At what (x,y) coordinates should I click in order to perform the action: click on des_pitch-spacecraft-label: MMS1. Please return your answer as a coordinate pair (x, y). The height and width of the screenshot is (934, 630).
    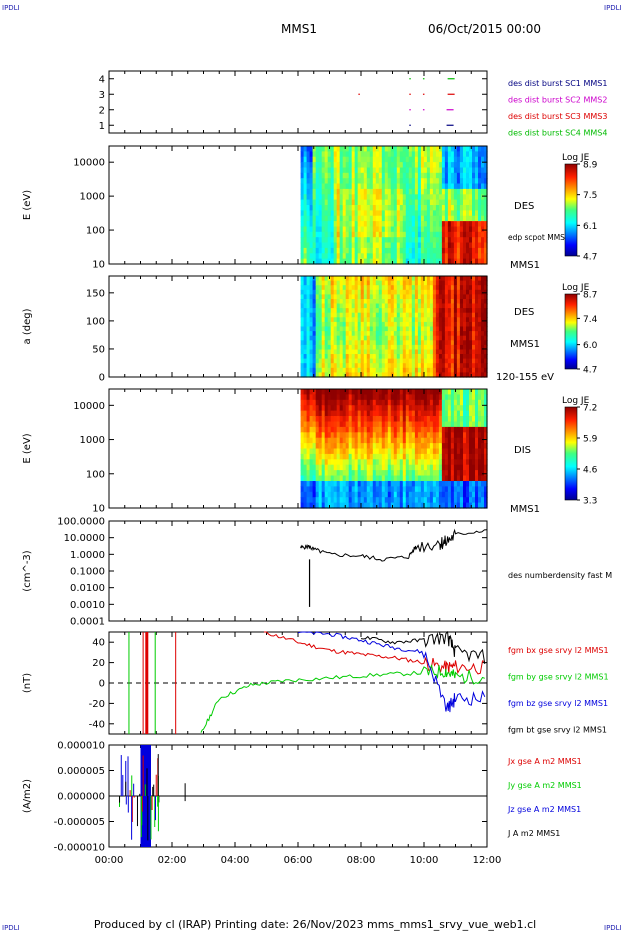
    Looking at the image, I should click on (525, 344).